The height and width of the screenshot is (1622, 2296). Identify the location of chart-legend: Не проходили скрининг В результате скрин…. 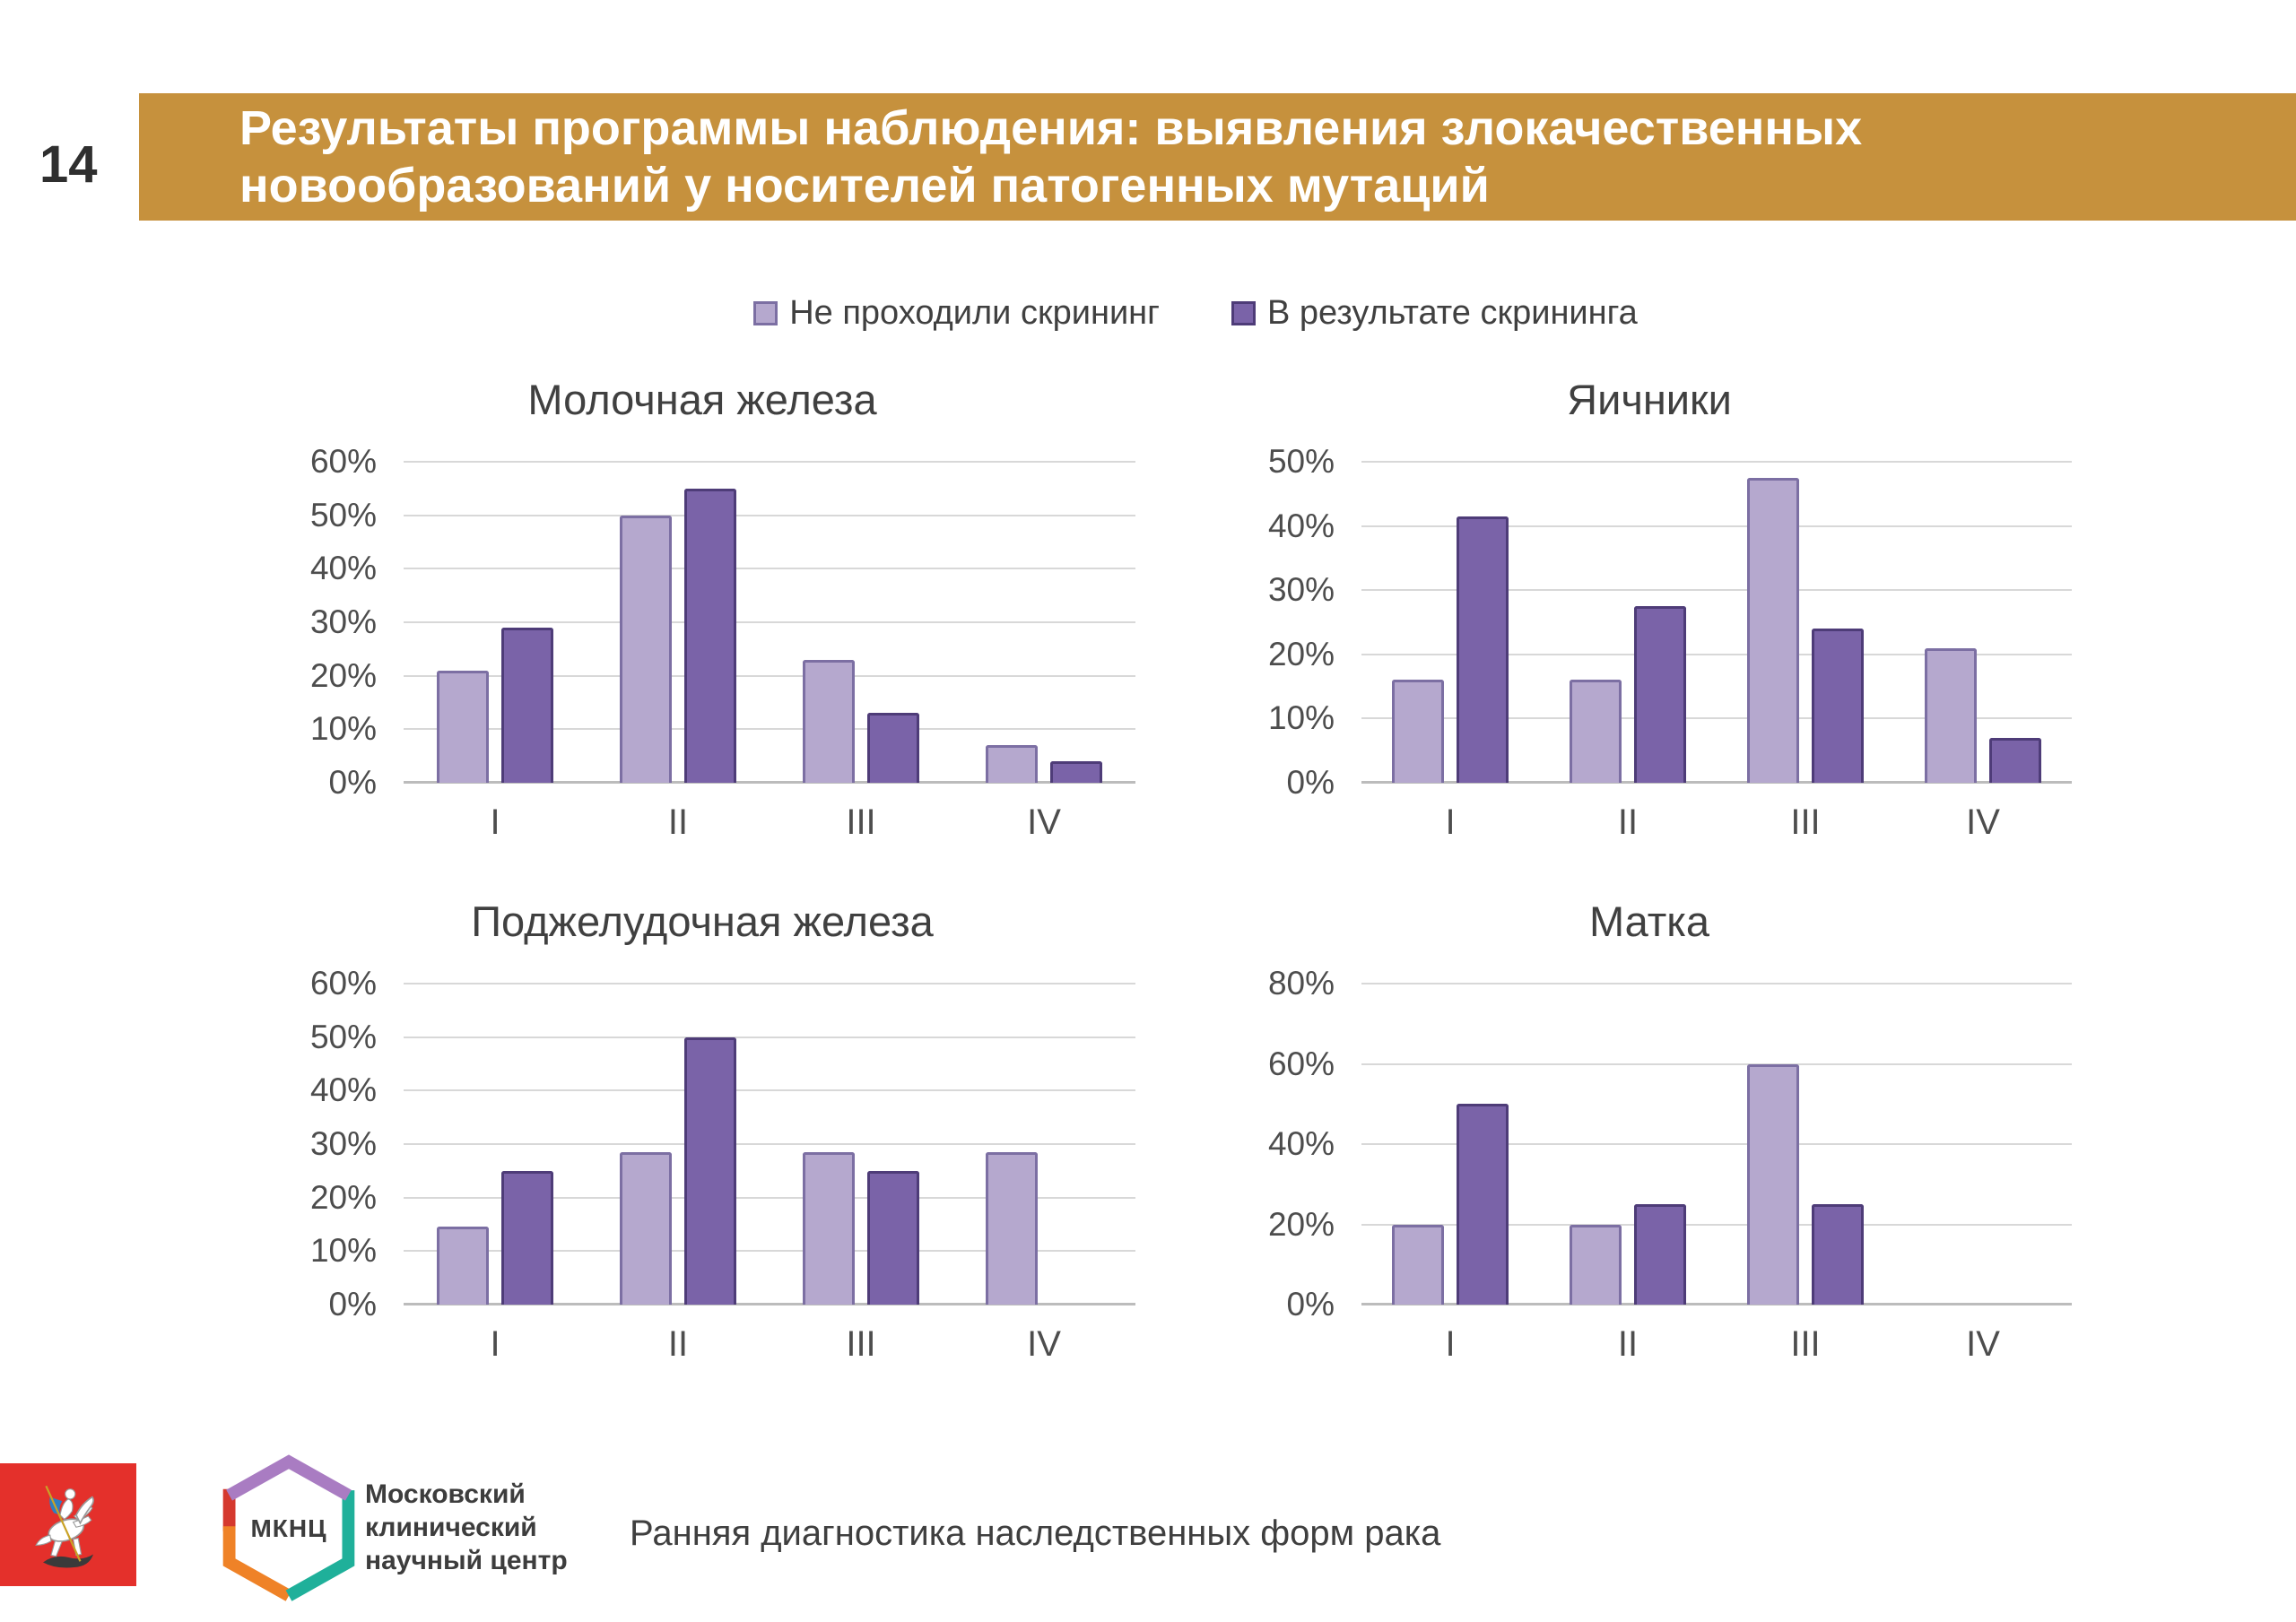
(1172, 313).